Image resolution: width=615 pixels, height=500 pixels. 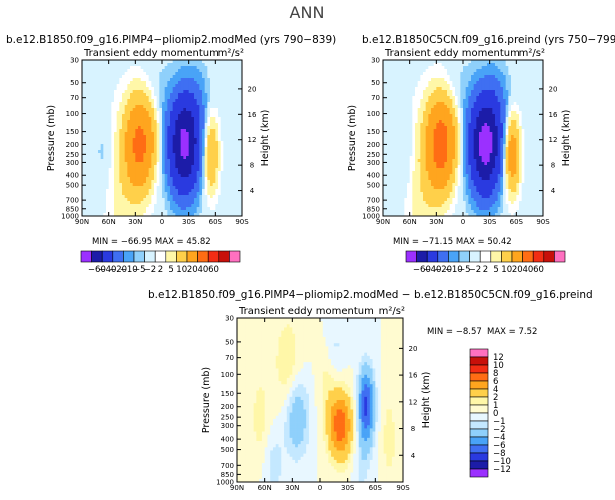 I want to click on y2-axis-title: Height (km), so click(x=265, y=138).